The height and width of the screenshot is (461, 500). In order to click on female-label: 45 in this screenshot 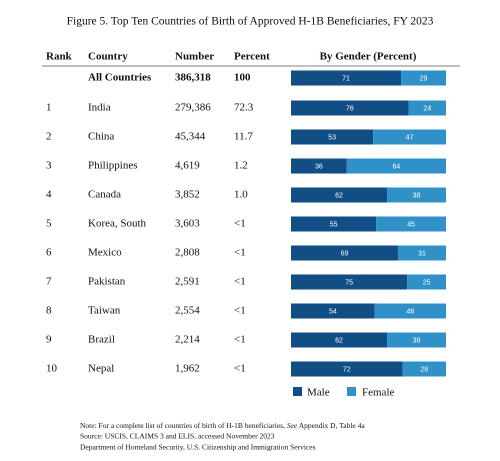, I will do `click(411, 224)`.